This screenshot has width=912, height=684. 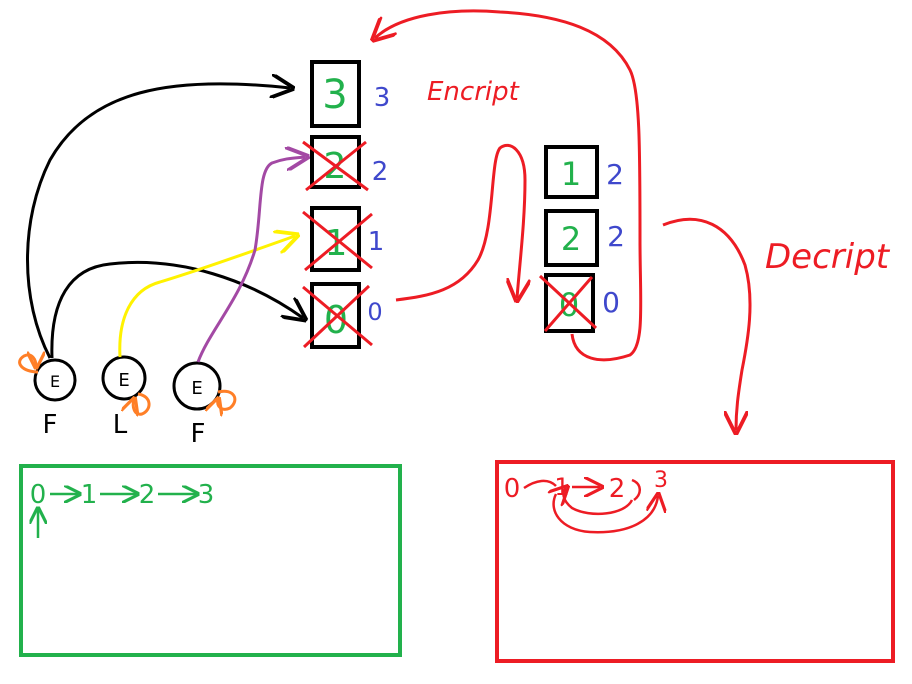 What do you see at coordinates (571, 174) in the screenshot?
I see `right-stack-digit: 1` at bounding box center [571, 174].